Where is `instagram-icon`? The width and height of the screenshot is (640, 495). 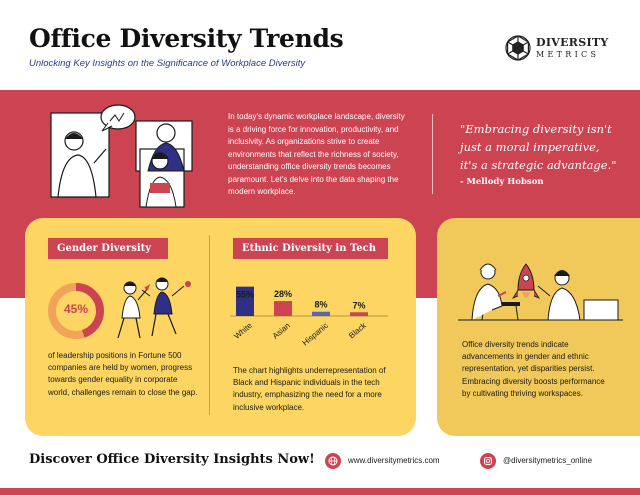
instagram-icon is located at coordinates (488, 461).